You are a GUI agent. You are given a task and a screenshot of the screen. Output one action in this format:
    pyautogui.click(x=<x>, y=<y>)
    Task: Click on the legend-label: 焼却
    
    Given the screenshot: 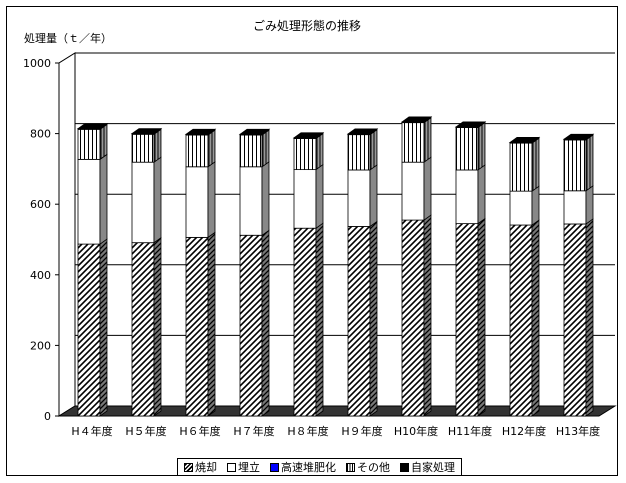 What is the action you would take?
    pyautogui.click(x=206, y=467)
    